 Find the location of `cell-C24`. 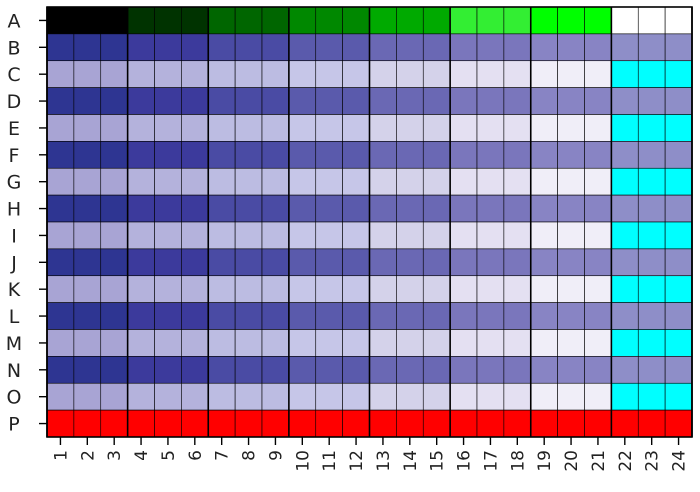

cell-C24 is located at coordinates (678, 74).